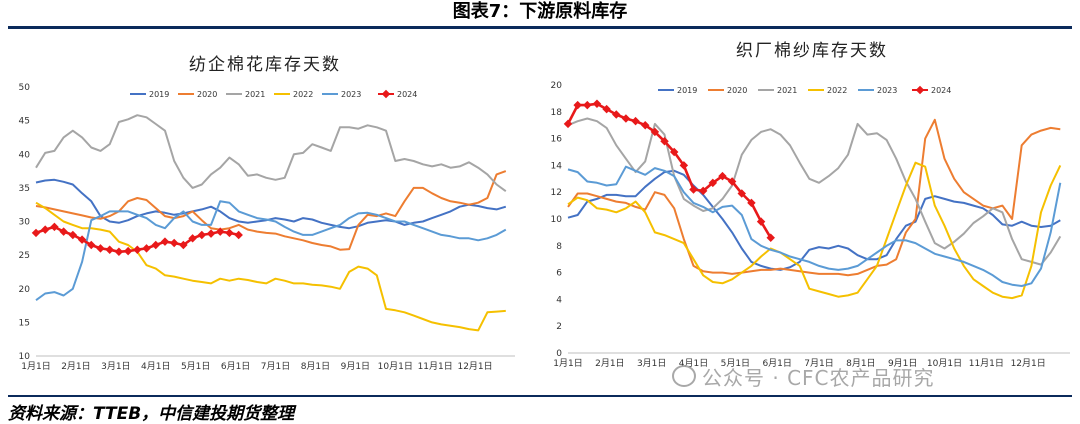 This screenshot has height=424, width=1080. I want to click on wechat-icon, so click(684, 376).